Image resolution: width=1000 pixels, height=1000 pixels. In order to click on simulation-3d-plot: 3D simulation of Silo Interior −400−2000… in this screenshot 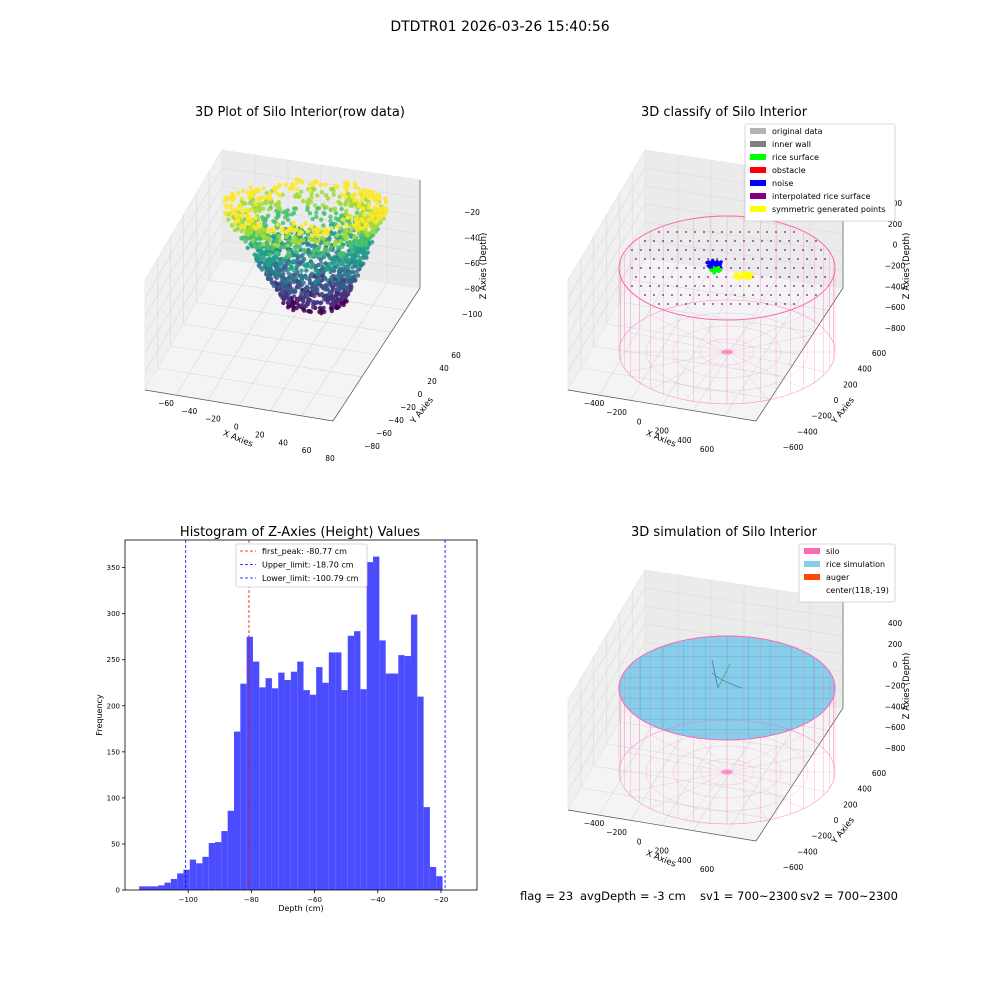, I will do `click(739, 699)`.